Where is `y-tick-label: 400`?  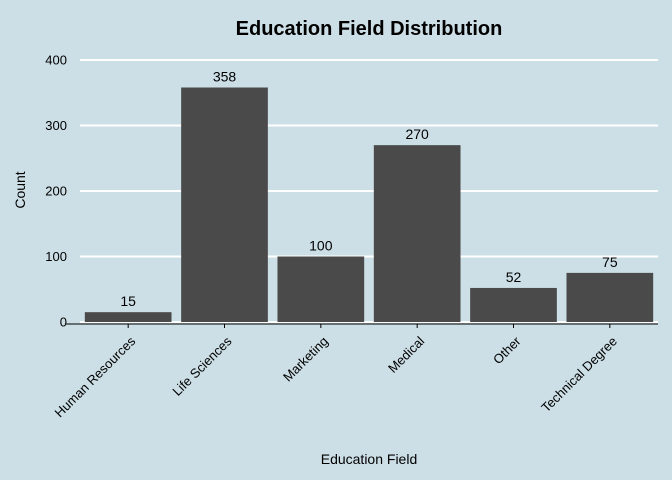 y-tick-label: 400 is located at coordinates (56, 60).